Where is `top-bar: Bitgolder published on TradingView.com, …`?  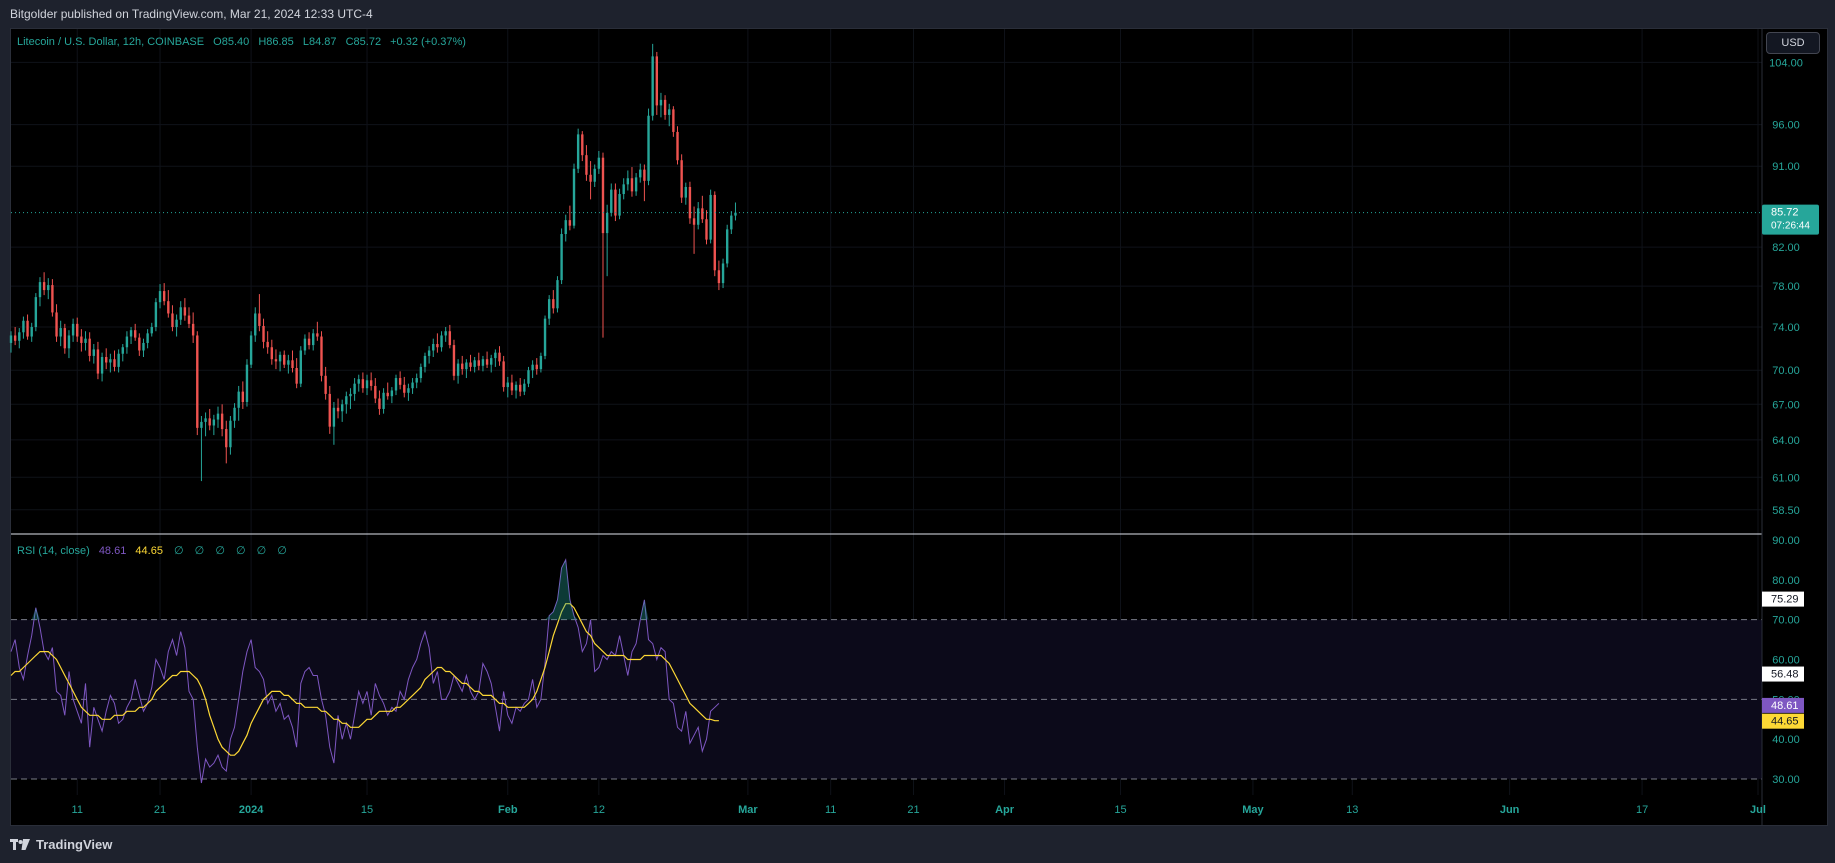
top-bar: Bitgolder published on TradingView.com, … is located at coordinates (917, 14).